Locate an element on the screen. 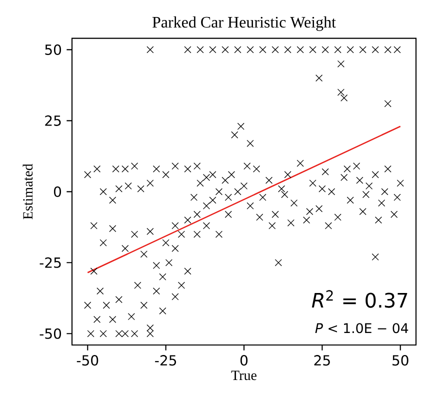  x-tick-label: 25 is located at coordinates (322, 360).